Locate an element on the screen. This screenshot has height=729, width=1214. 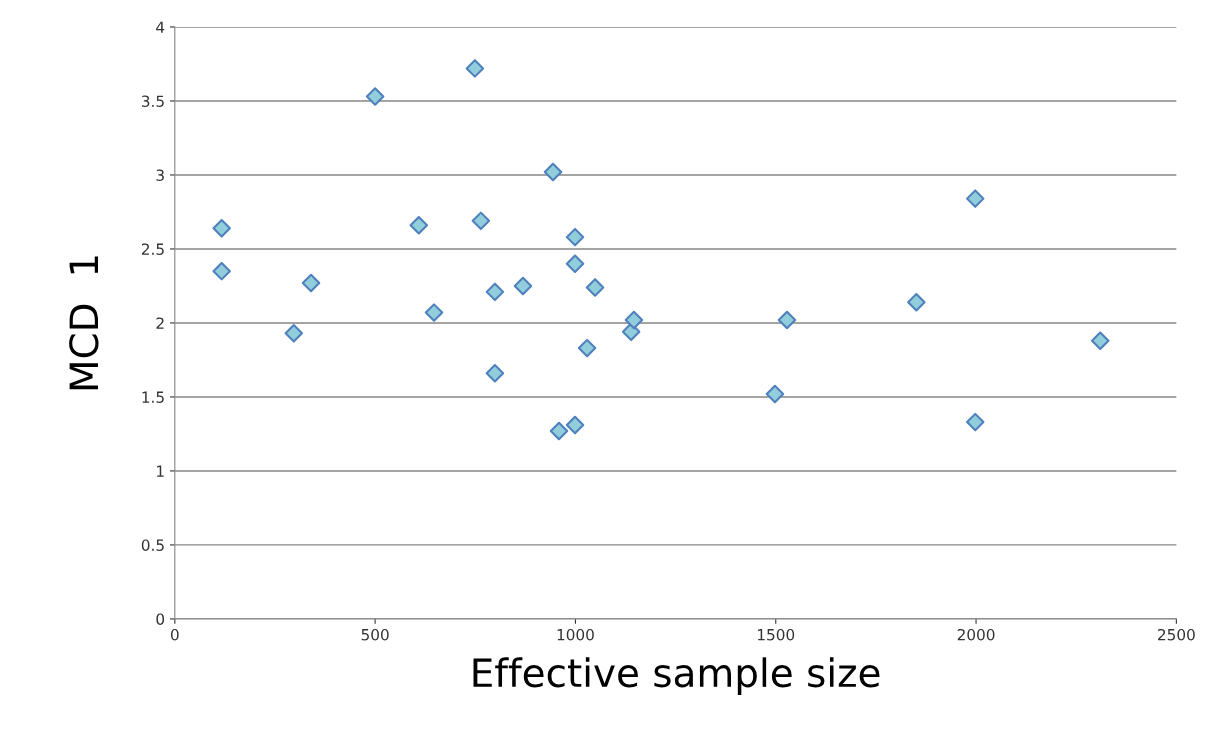
y-tick-label: 0 is located at coordinates (160, 619).